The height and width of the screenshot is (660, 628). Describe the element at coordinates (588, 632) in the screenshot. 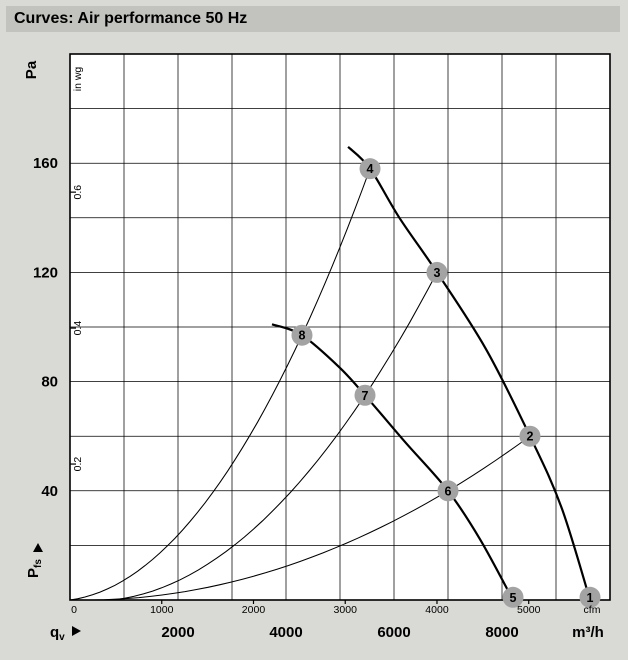

I see `x-axis-unit-m3h: m³/h` at that location.